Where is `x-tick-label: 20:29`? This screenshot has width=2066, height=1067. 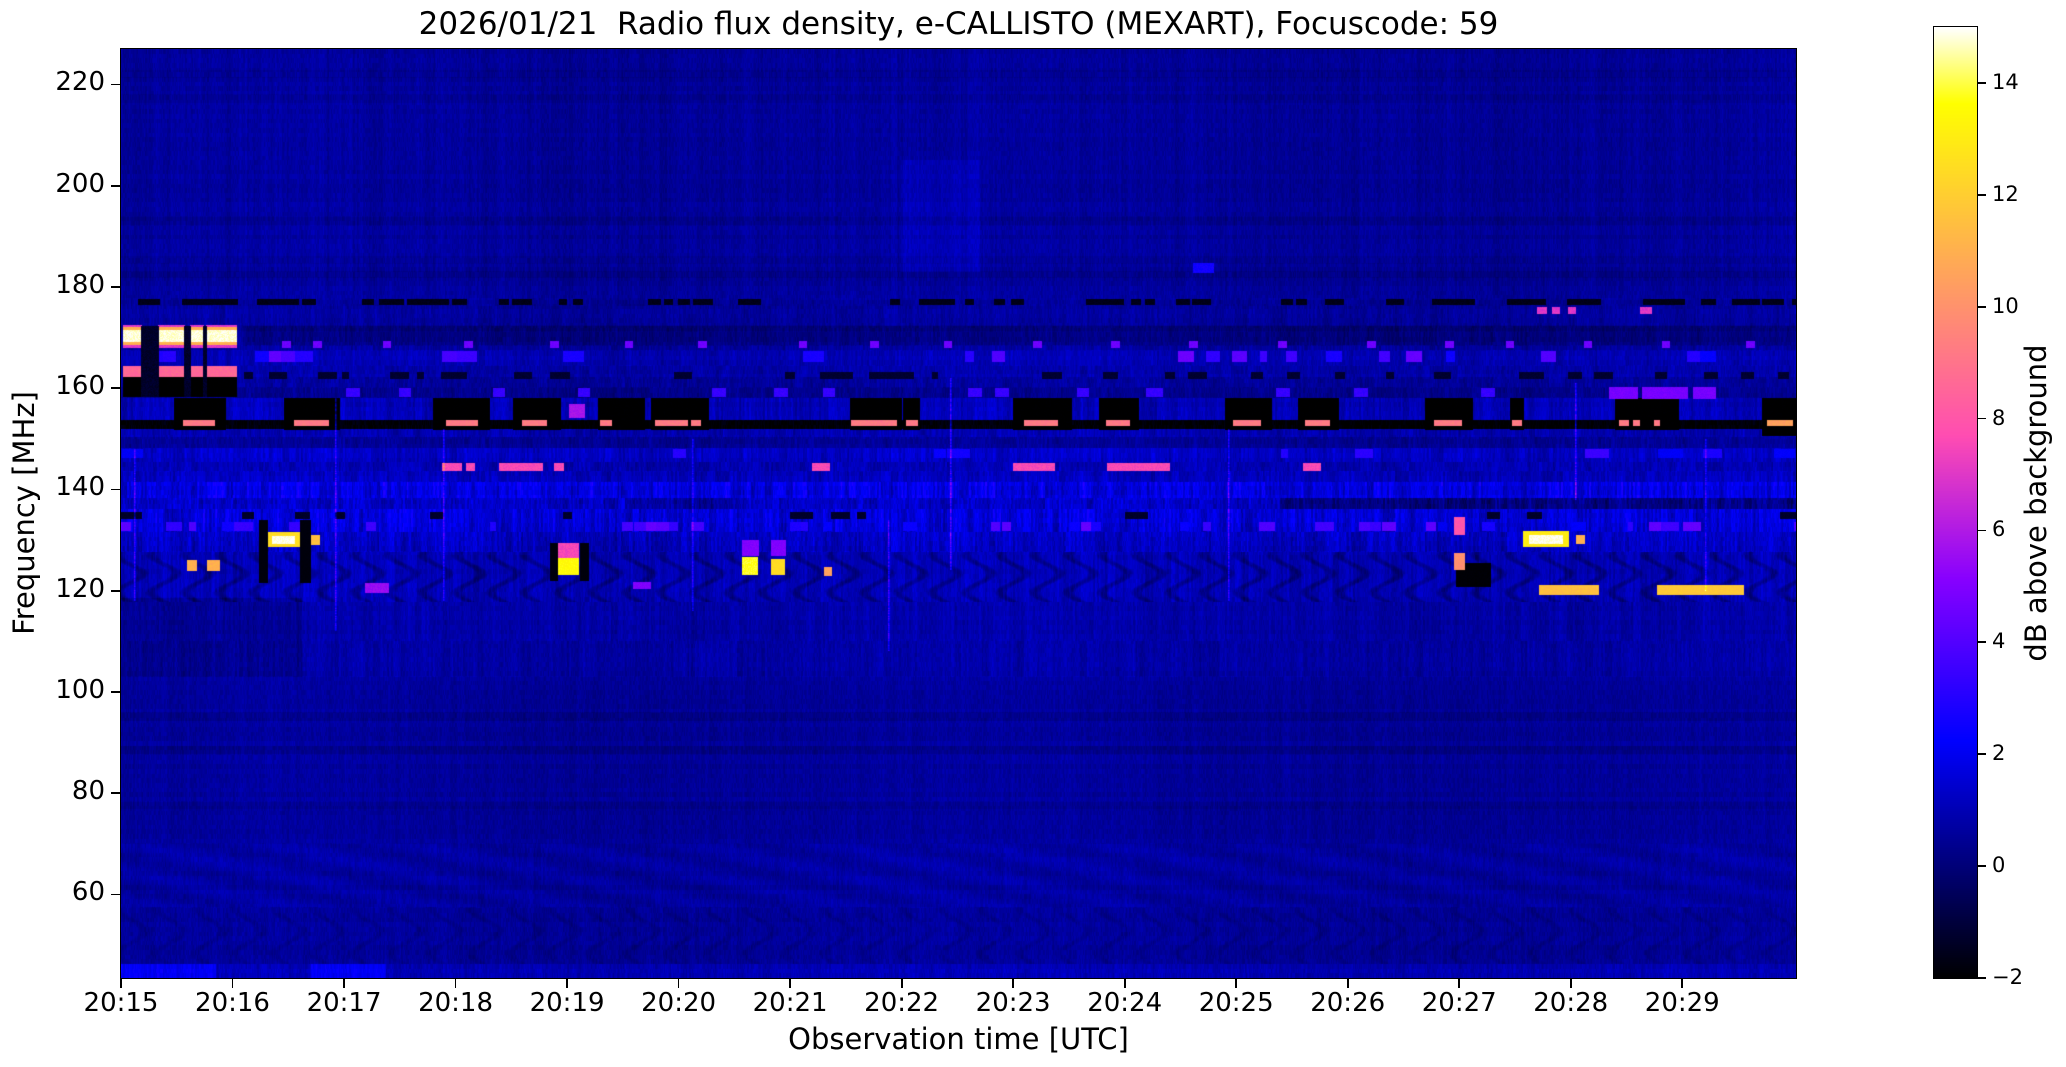 x-tick-label: 20:29 is located at coordinates (1682, 1003).